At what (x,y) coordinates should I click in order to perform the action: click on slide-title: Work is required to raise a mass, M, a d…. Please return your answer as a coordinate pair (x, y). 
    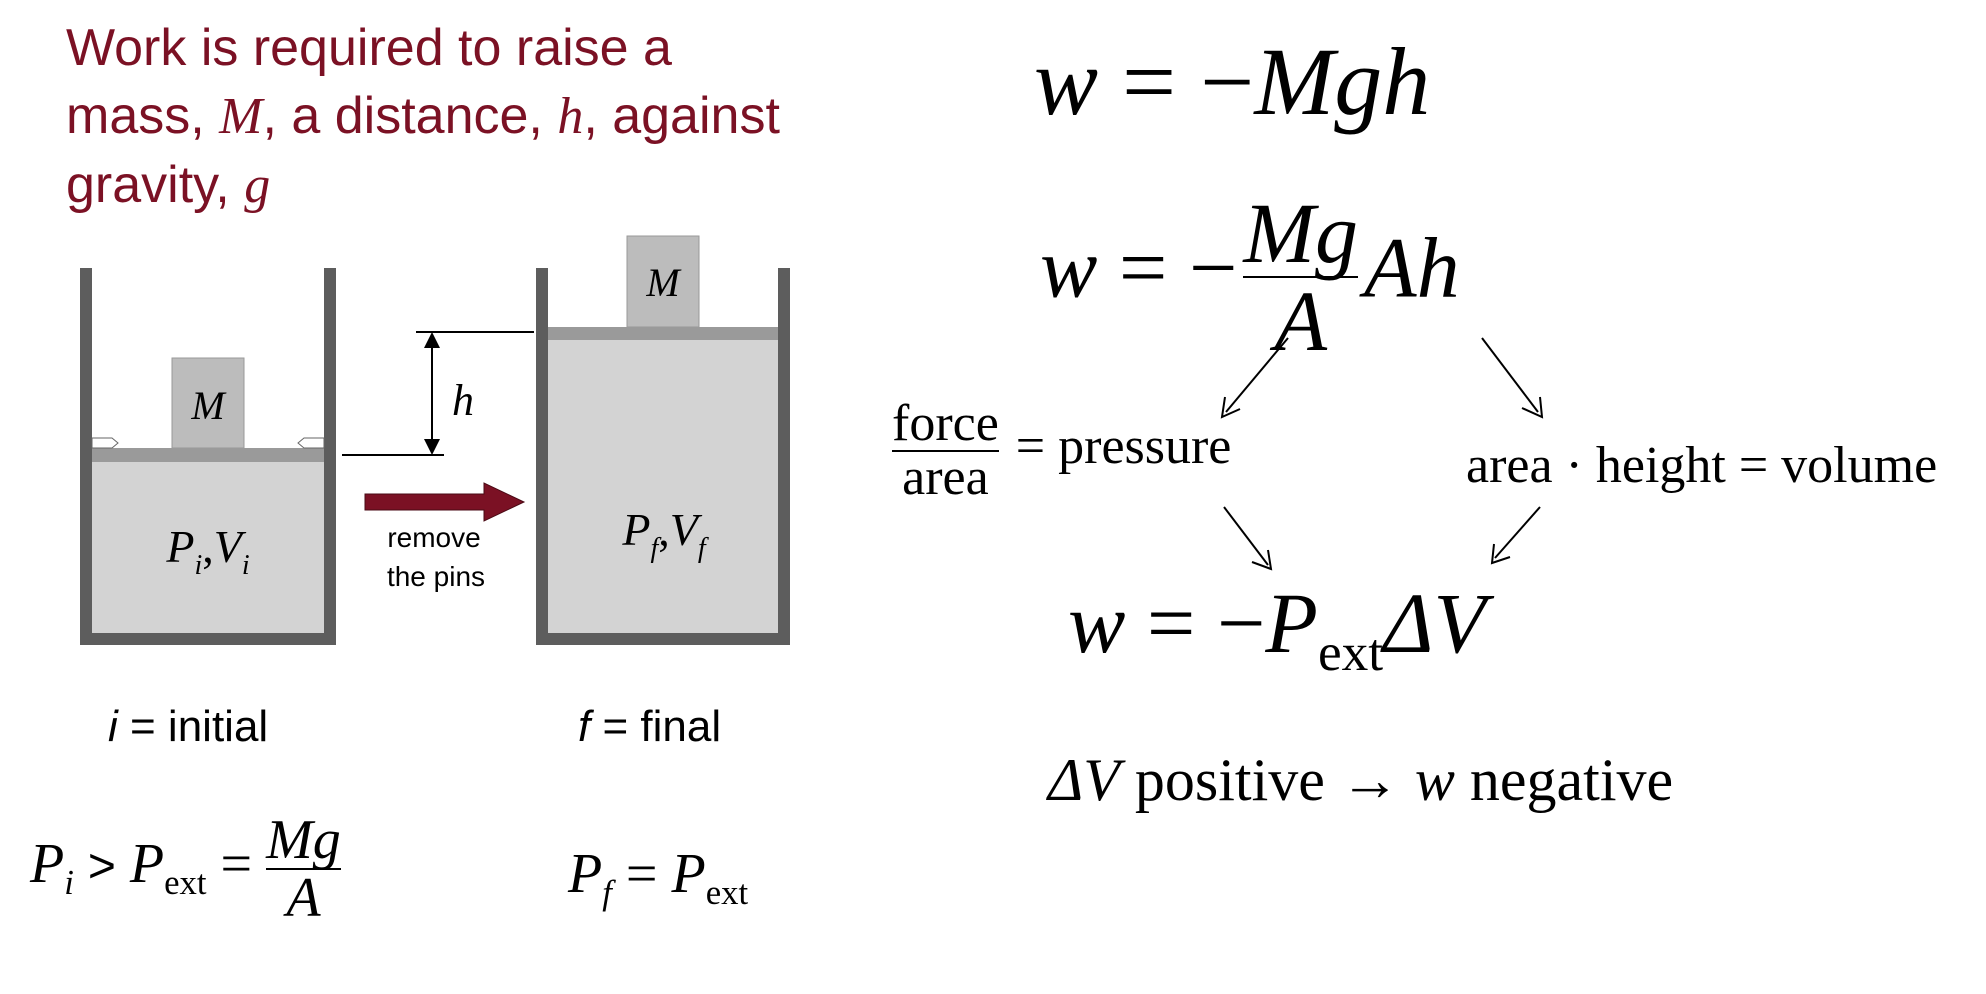
    Looking at the image, I should click on (426, 117).